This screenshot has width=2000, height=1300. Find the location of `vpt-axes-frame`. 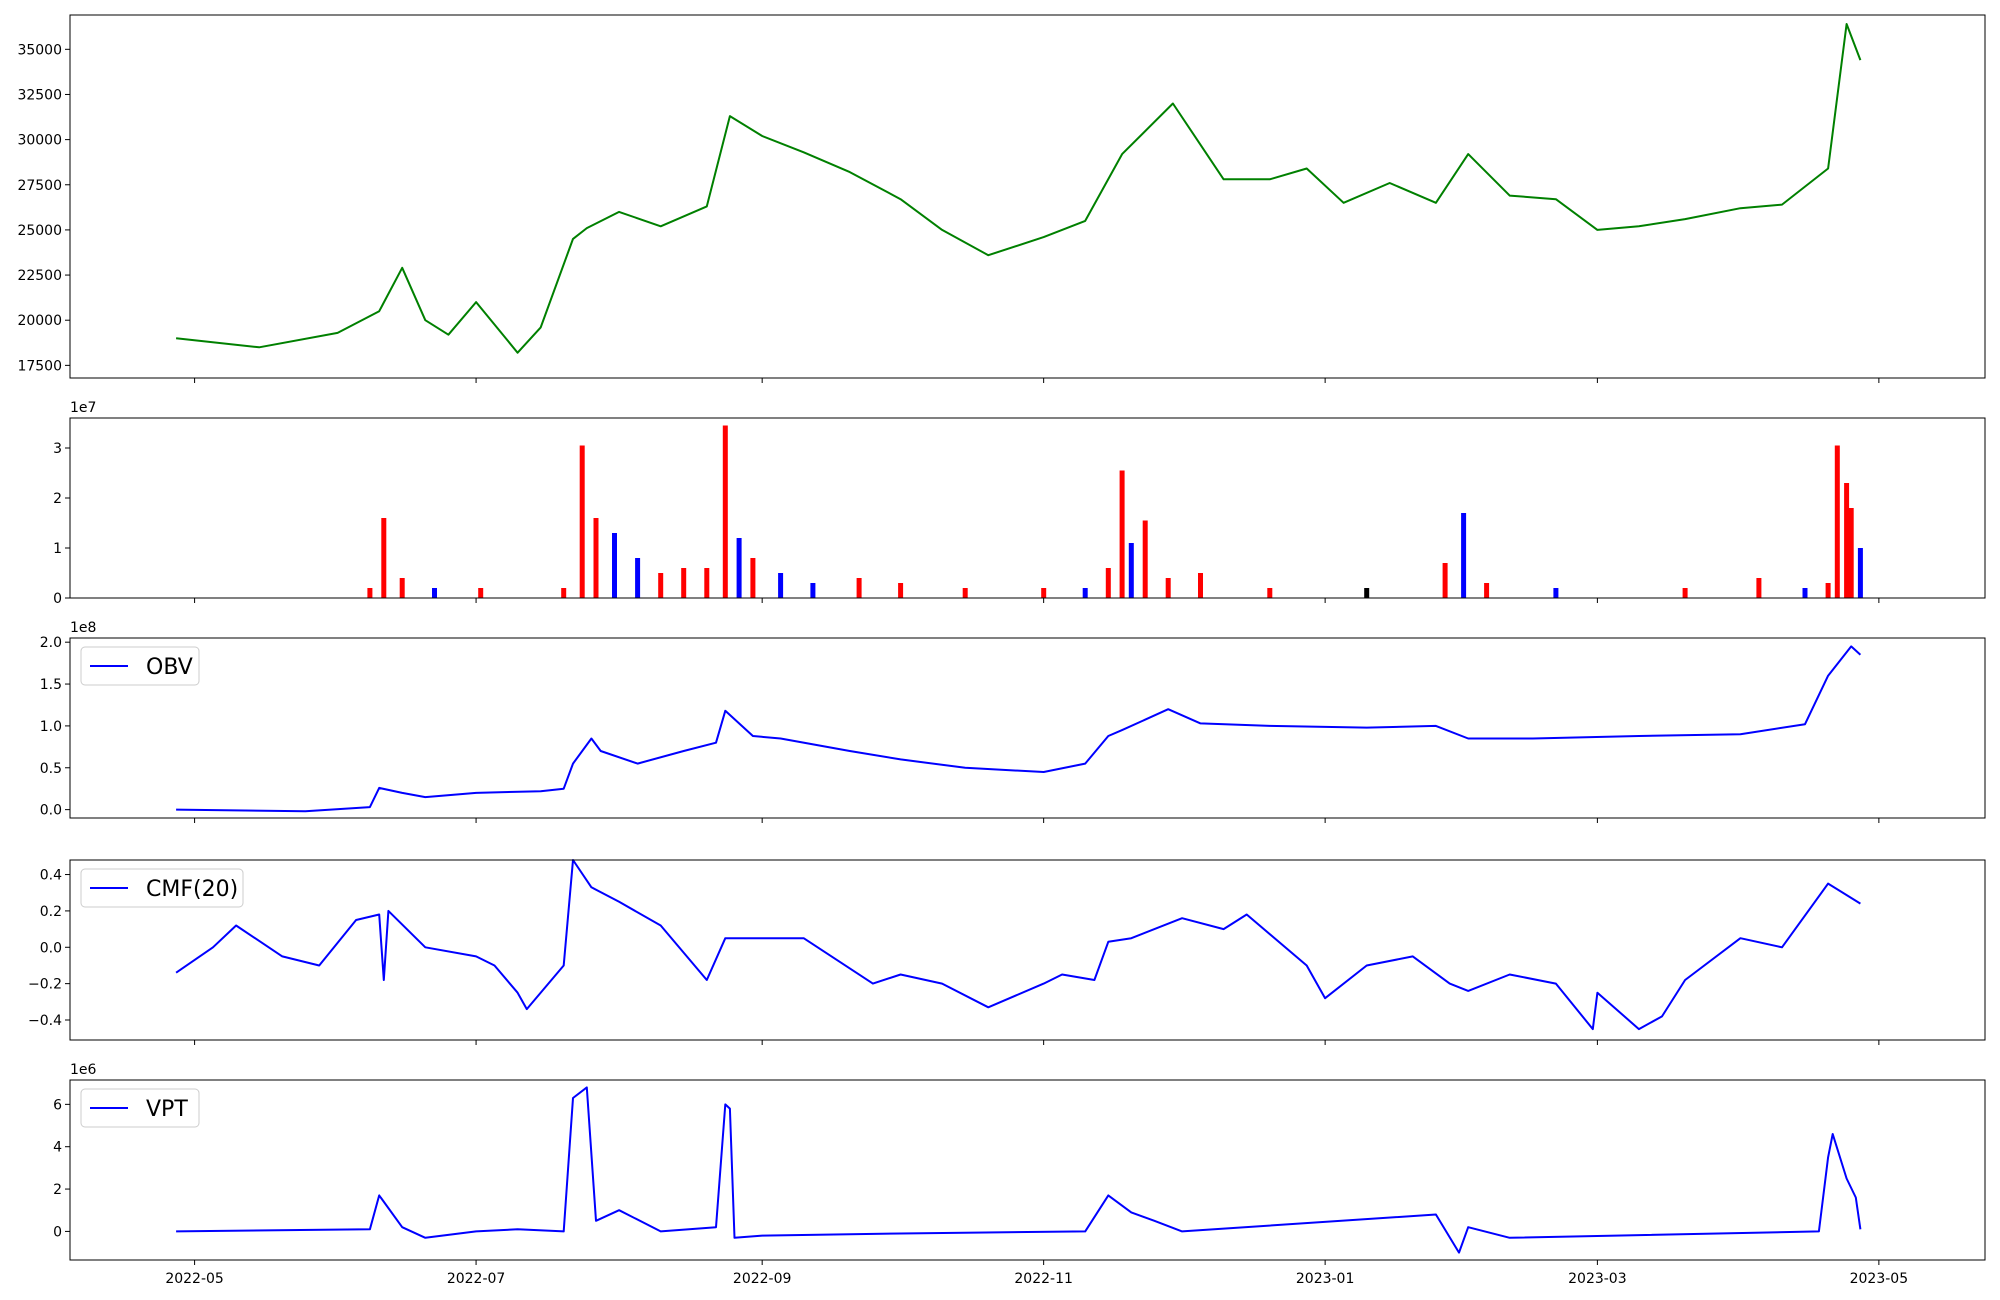

vpt-axes-frame is located at coordinates (1027, 1170).